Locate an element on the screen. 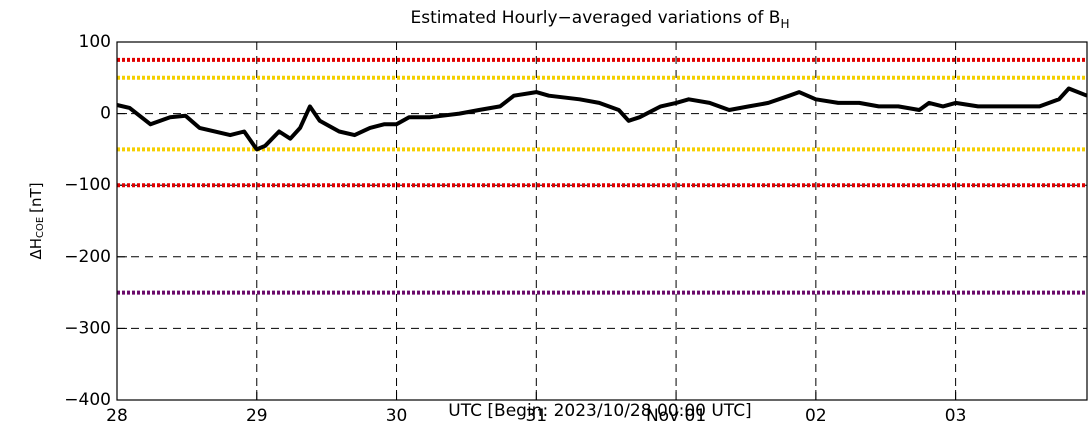 The image size is (1088, 425). y-tick-label: −100 is located at coordinates (87, 185).